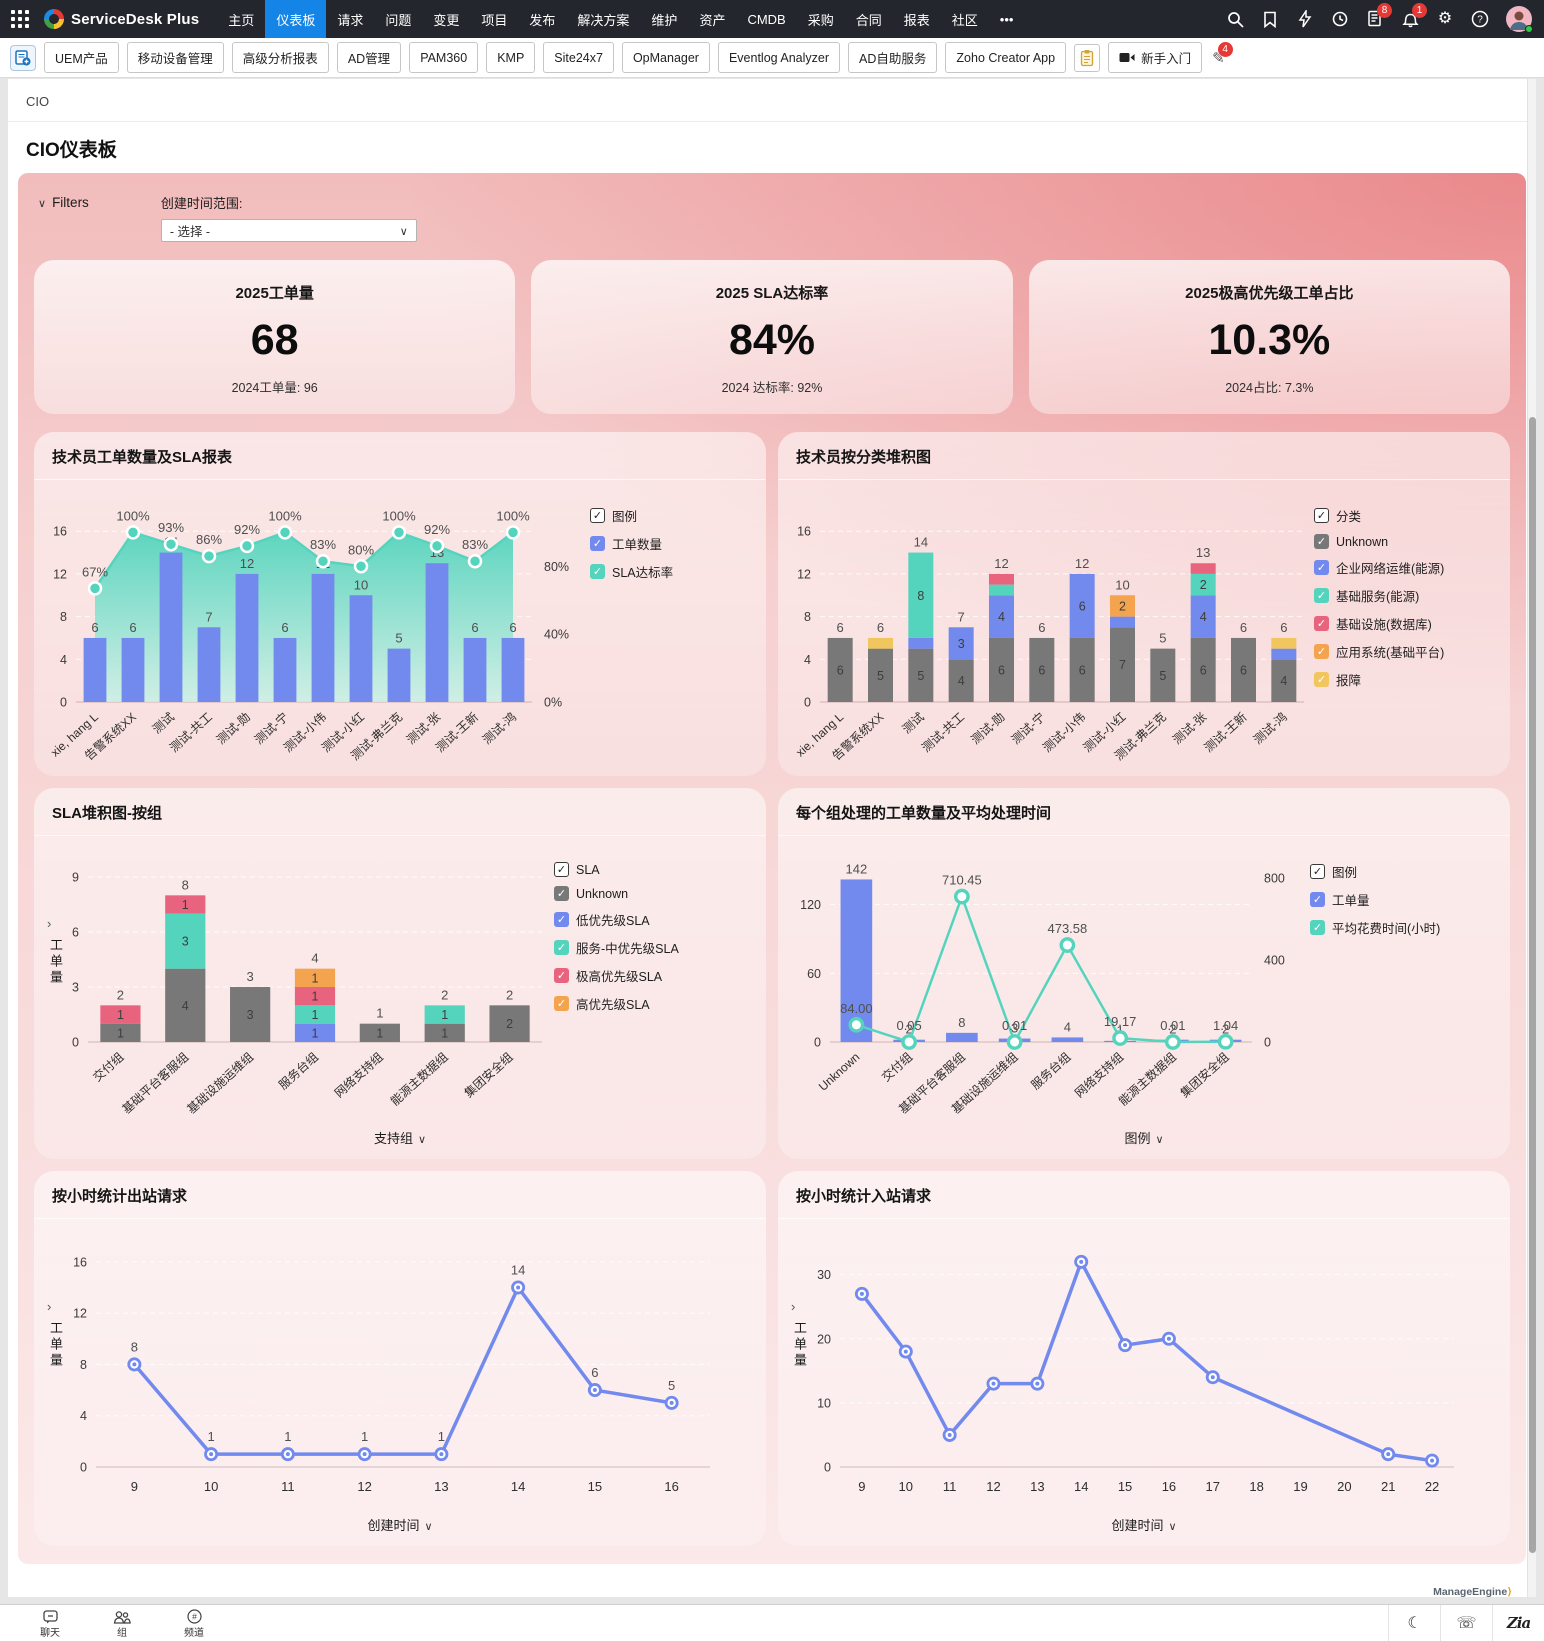 This screenshot has width=1544, height=1641. I want to click on pencil-pin-icon: ✎ 4, so click(1222, 54).